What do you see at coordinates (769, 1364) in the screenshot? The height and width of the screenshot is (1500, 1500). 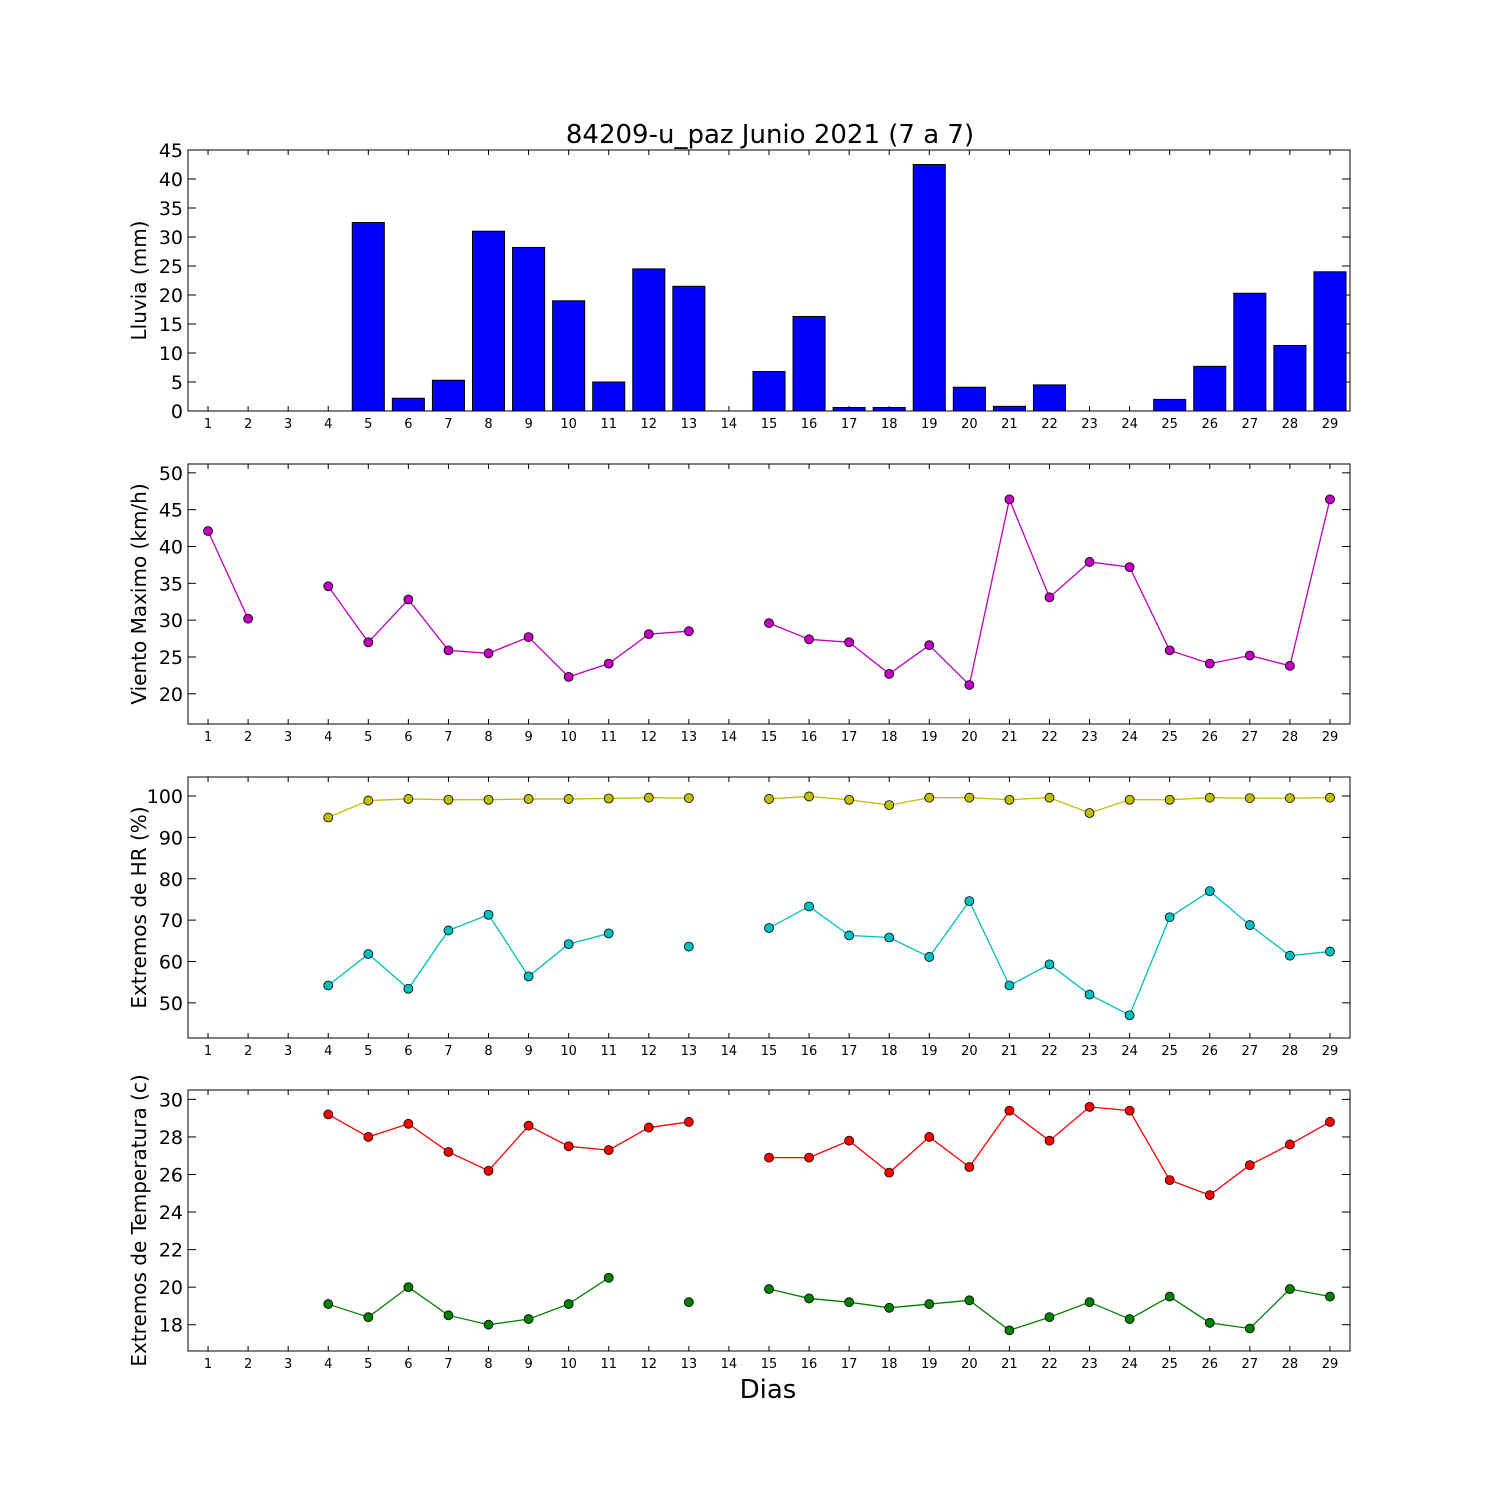 I see `x-tick-label: 15` at bounding box center [769, 1364].